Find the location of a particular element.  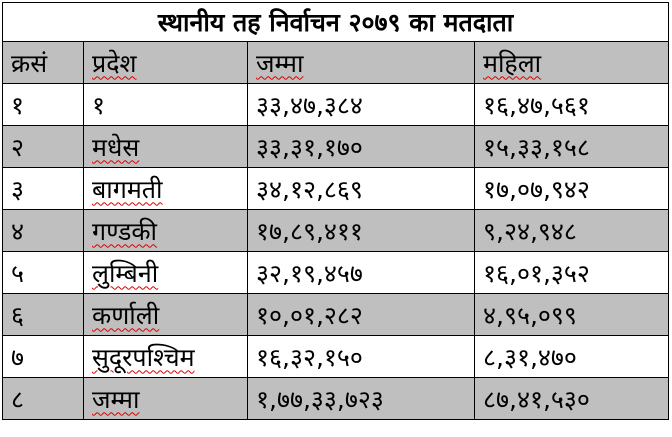

province-cell: सुदूरपश्चिम is located at coordinates (165, 356).